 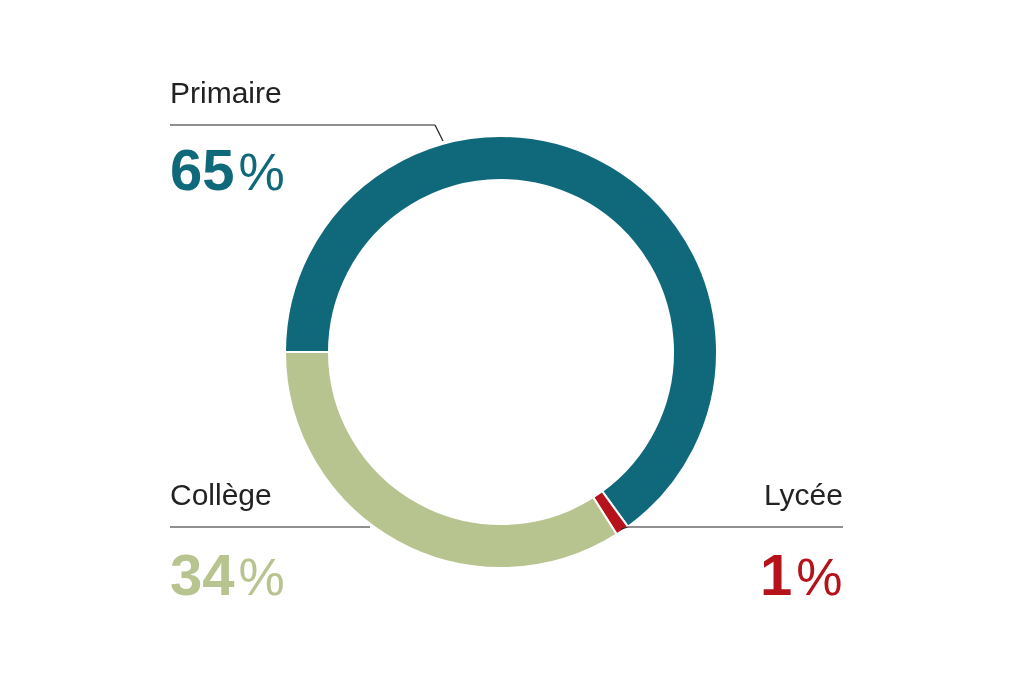 I want to click on slice-label: Lycée, so click(x=803, y=494).